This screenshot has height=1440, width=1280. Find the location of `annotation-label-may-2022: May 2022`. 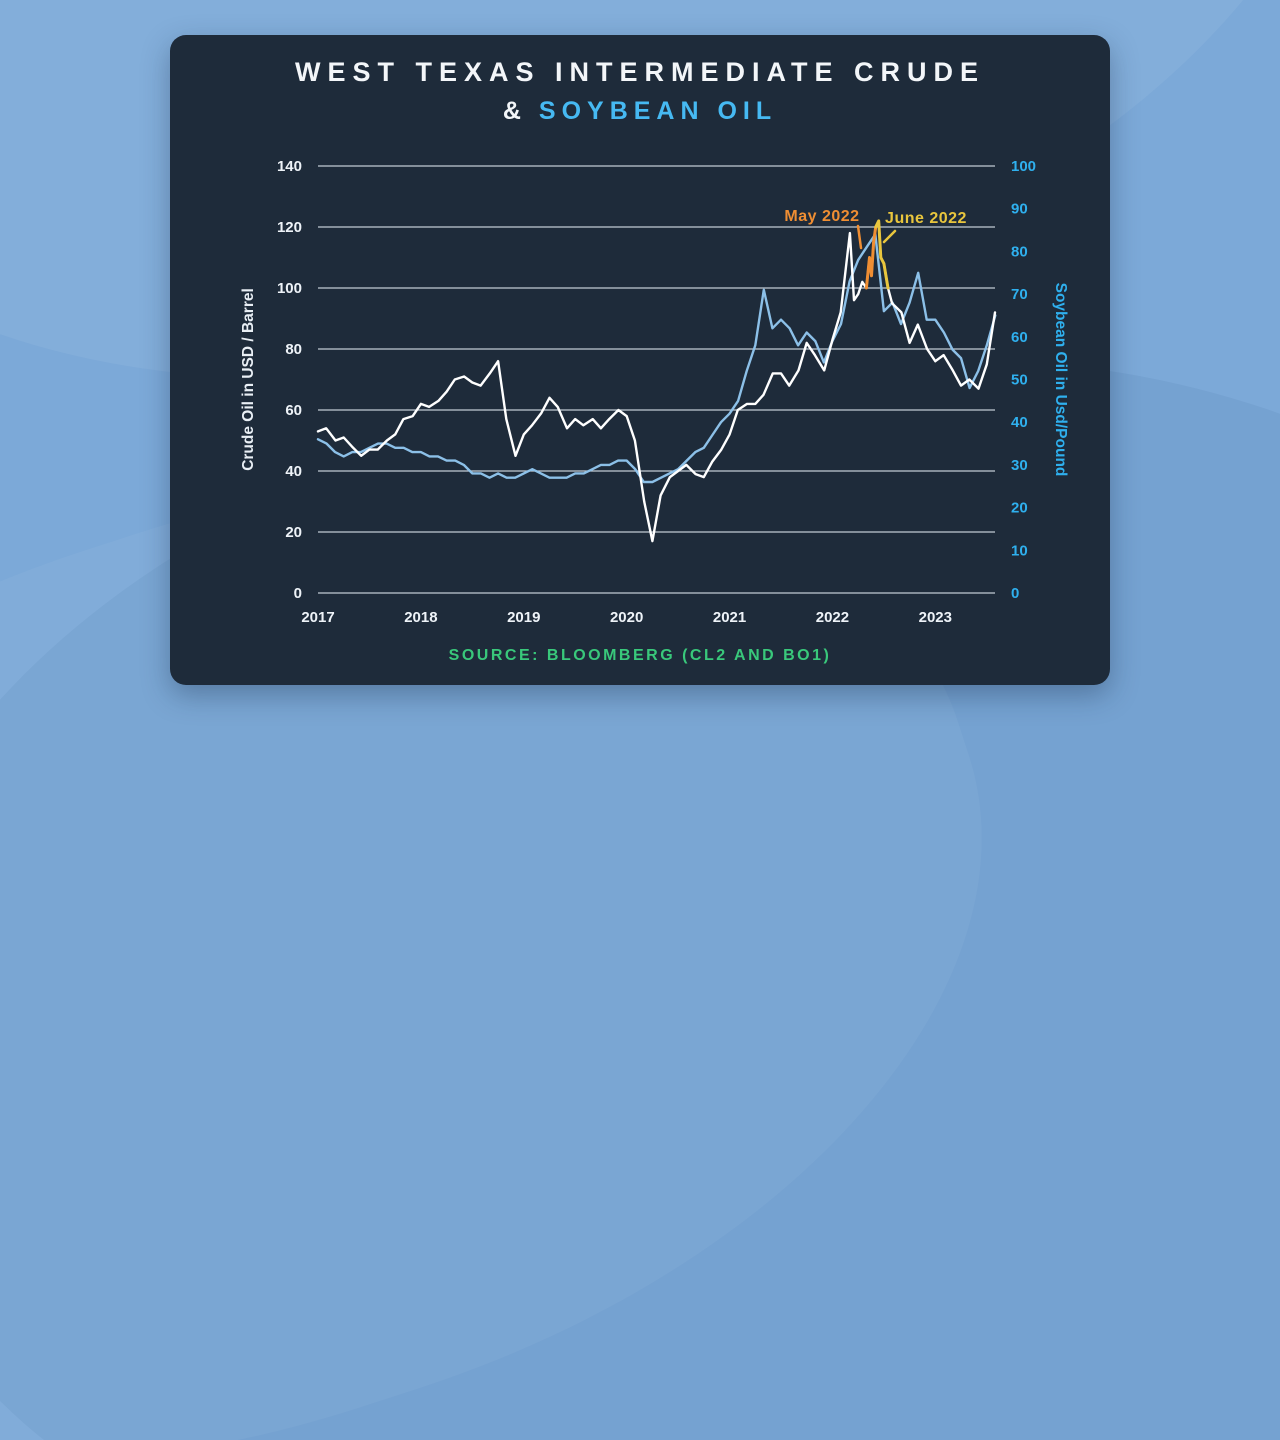

annotation-label-may-2022: May 2022 is located at coordinates (821, 216).